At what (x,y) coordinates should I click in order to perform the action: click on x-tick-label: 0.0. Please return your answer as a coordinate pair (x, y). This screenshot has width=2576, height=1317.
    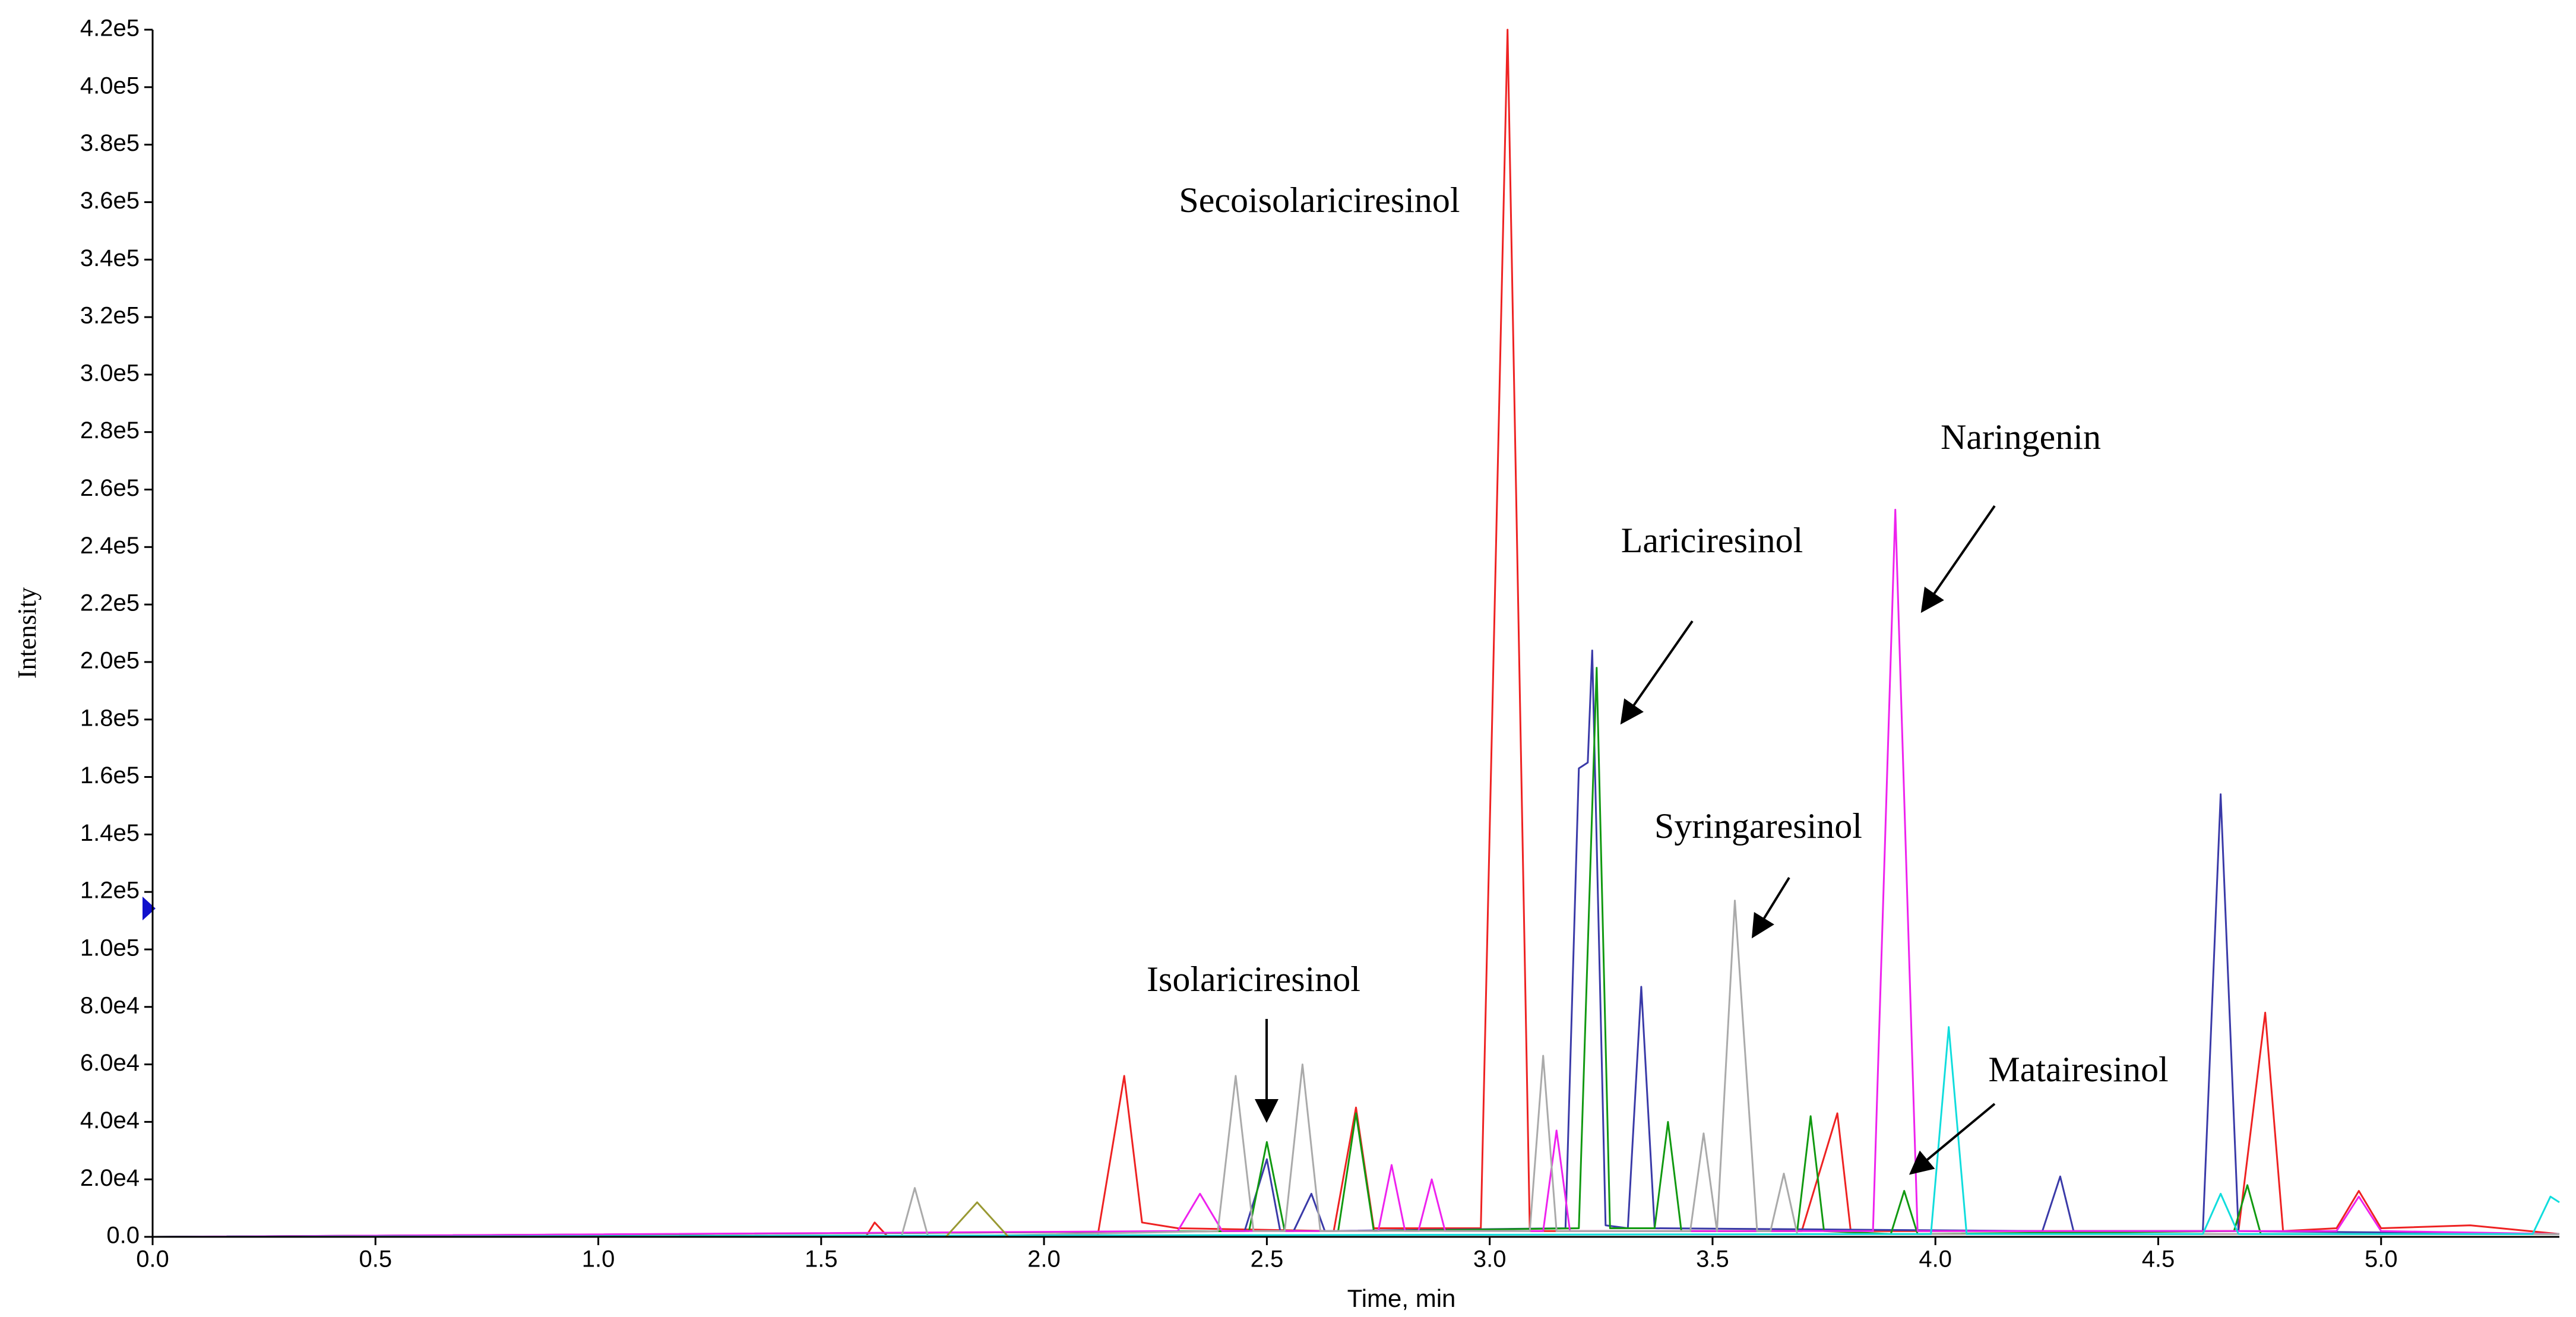
    Looking at the image, I should click on (152, 1259).